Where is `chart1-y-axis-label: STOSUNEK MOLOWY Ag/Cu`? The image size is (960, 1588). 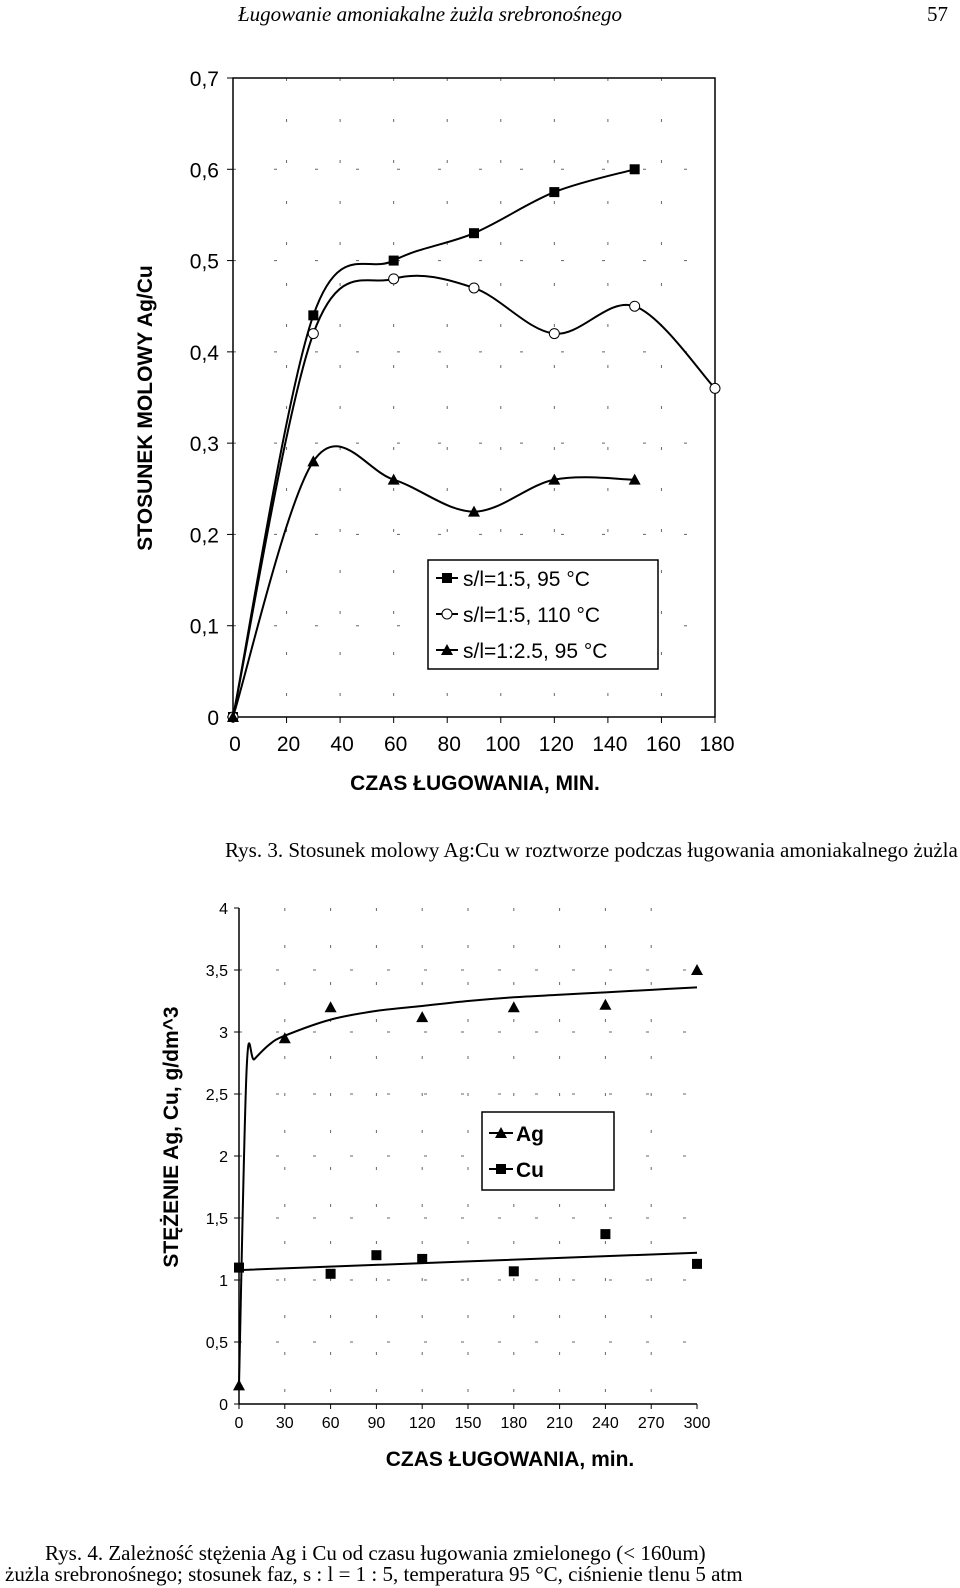
chart1-y-axis-label: STOSUNEK MOLOWY Ag/Cu is located at coordinates (145, 407).